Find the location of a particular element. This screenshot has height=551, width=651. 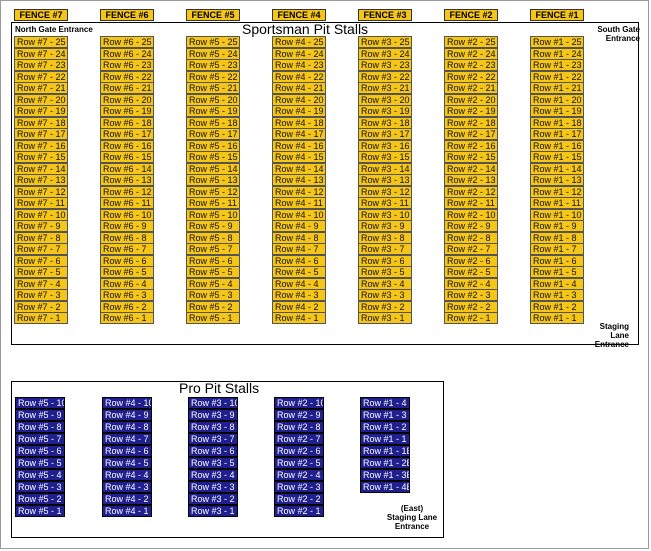

sportsman-stall: Row #1 - 5 is located at coordinates (557, 272).